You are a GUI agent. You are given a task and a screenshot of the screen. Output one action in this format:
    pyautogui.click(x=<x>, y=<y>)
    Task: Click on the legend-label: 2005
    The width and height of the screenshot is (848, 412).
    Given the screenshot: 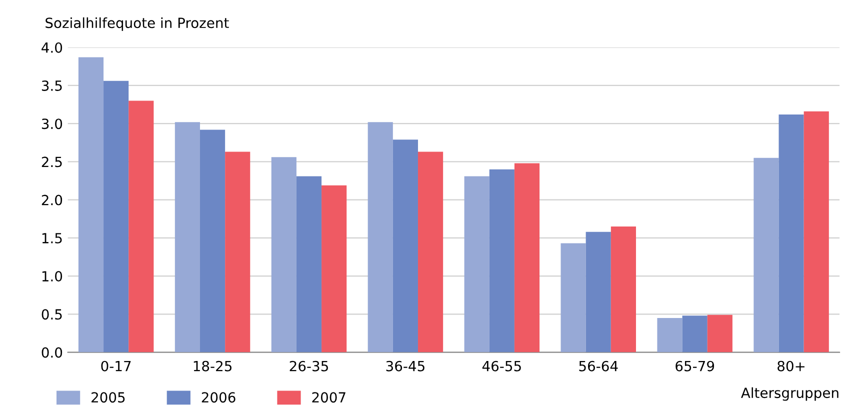 What is the action you would take?
    pyautogui.click(x=108, y=397)
    